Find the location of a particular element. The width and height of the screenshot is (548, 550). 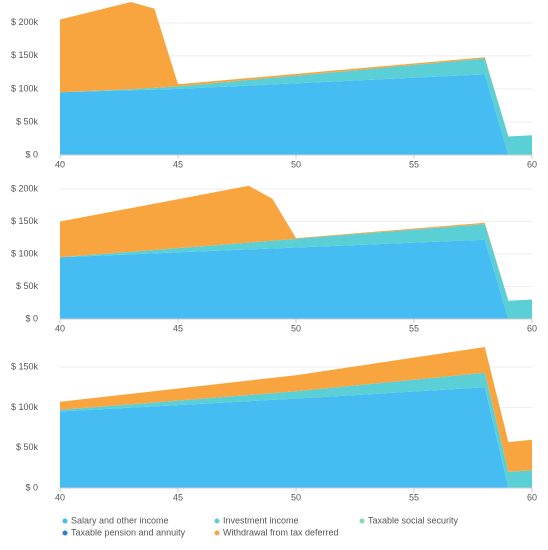

legend-label: Withdrawal from tax deferred is located at coordinates (281, 532).